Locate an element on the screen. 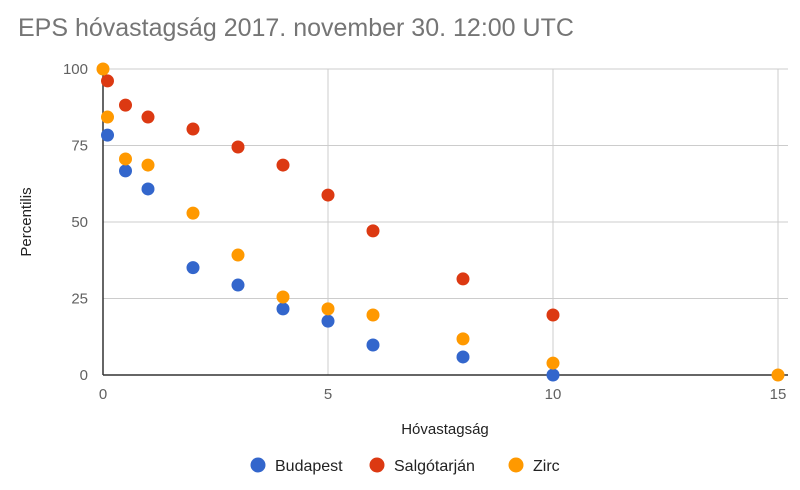 The width and height of the screenshot is (800, 490). legend-label: Zirc is located at coordinates (546, 466).